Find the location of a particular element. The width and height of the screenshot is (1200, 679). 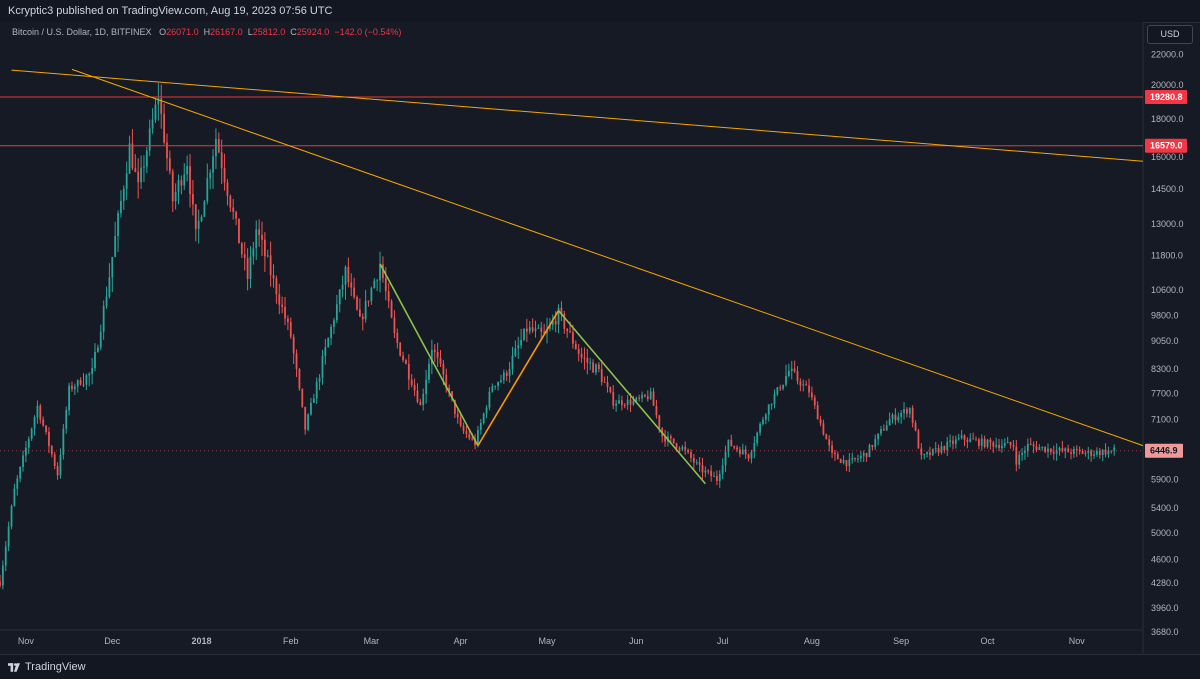

change-value: −142.0 (−0.54%) is located at coordinates (368, 32).